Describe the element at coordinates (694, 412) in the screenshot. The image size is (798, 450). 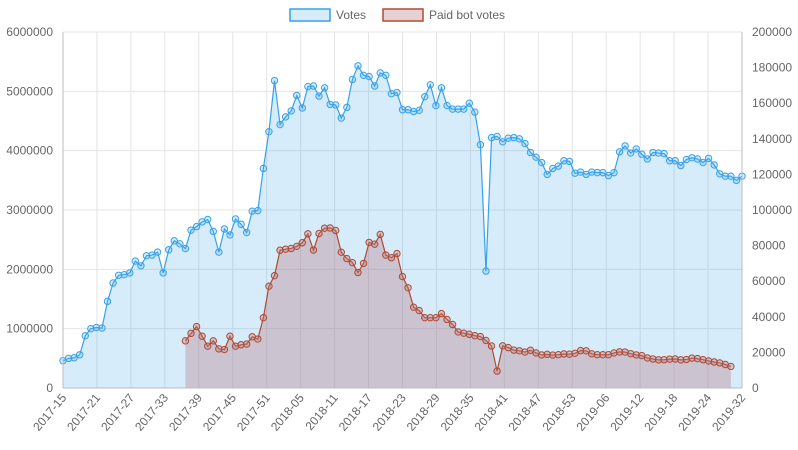
I see `x-tick-label: 2019-24` at that location.